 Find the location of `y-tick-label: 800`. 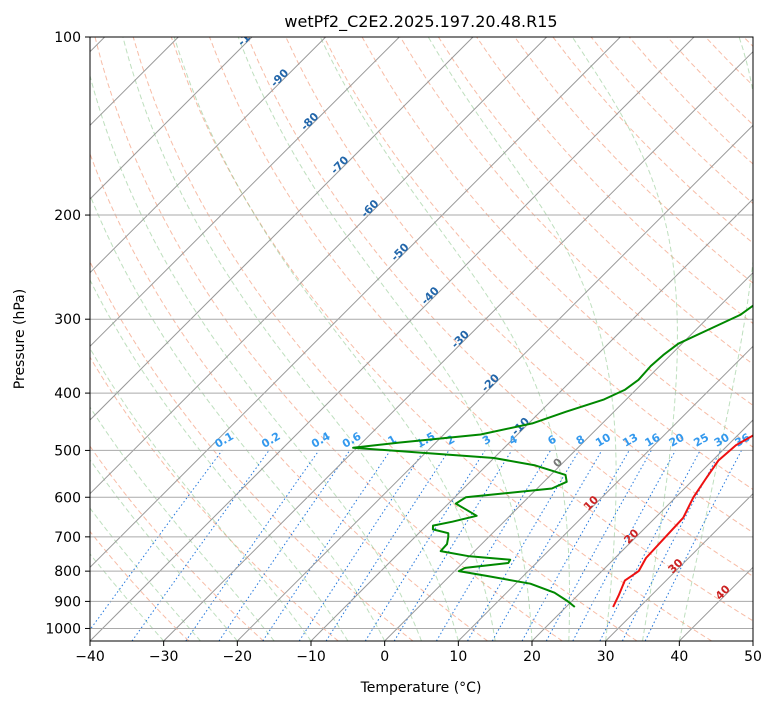

y-tick-label: 800 is located at coordinates (67, 572).